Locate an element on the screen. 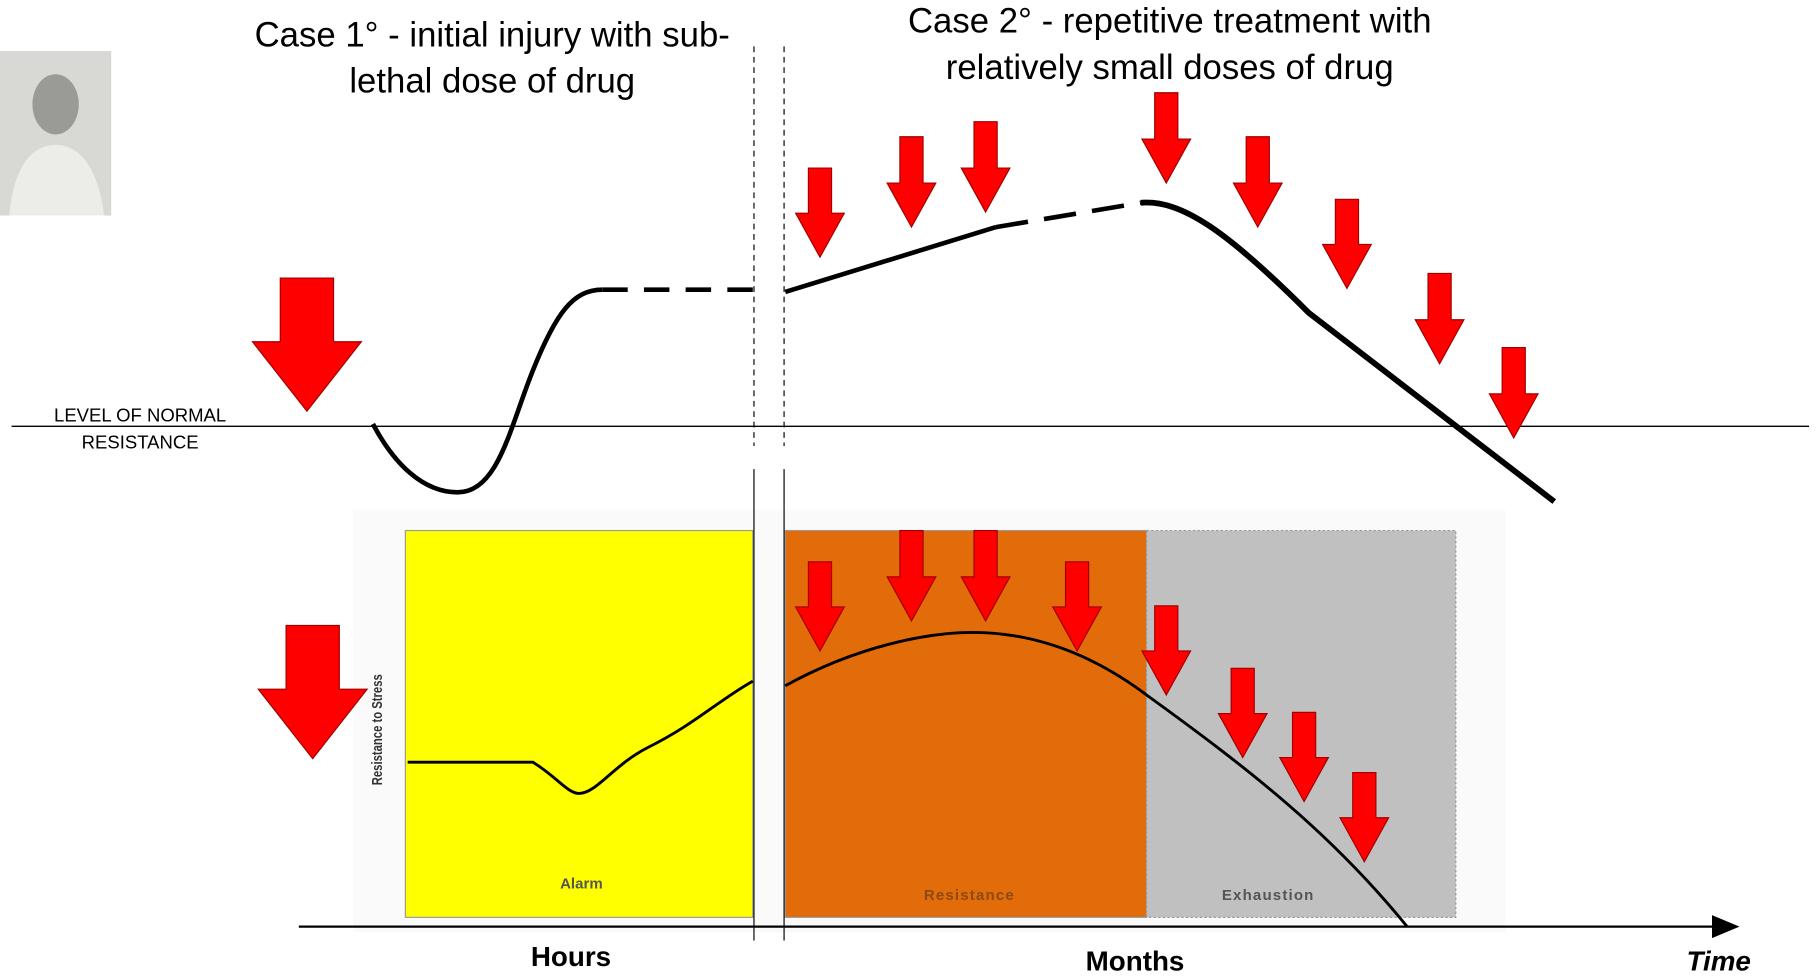 The image size is (1816, 980). alarm-panel is located at coordinates (579, 723).